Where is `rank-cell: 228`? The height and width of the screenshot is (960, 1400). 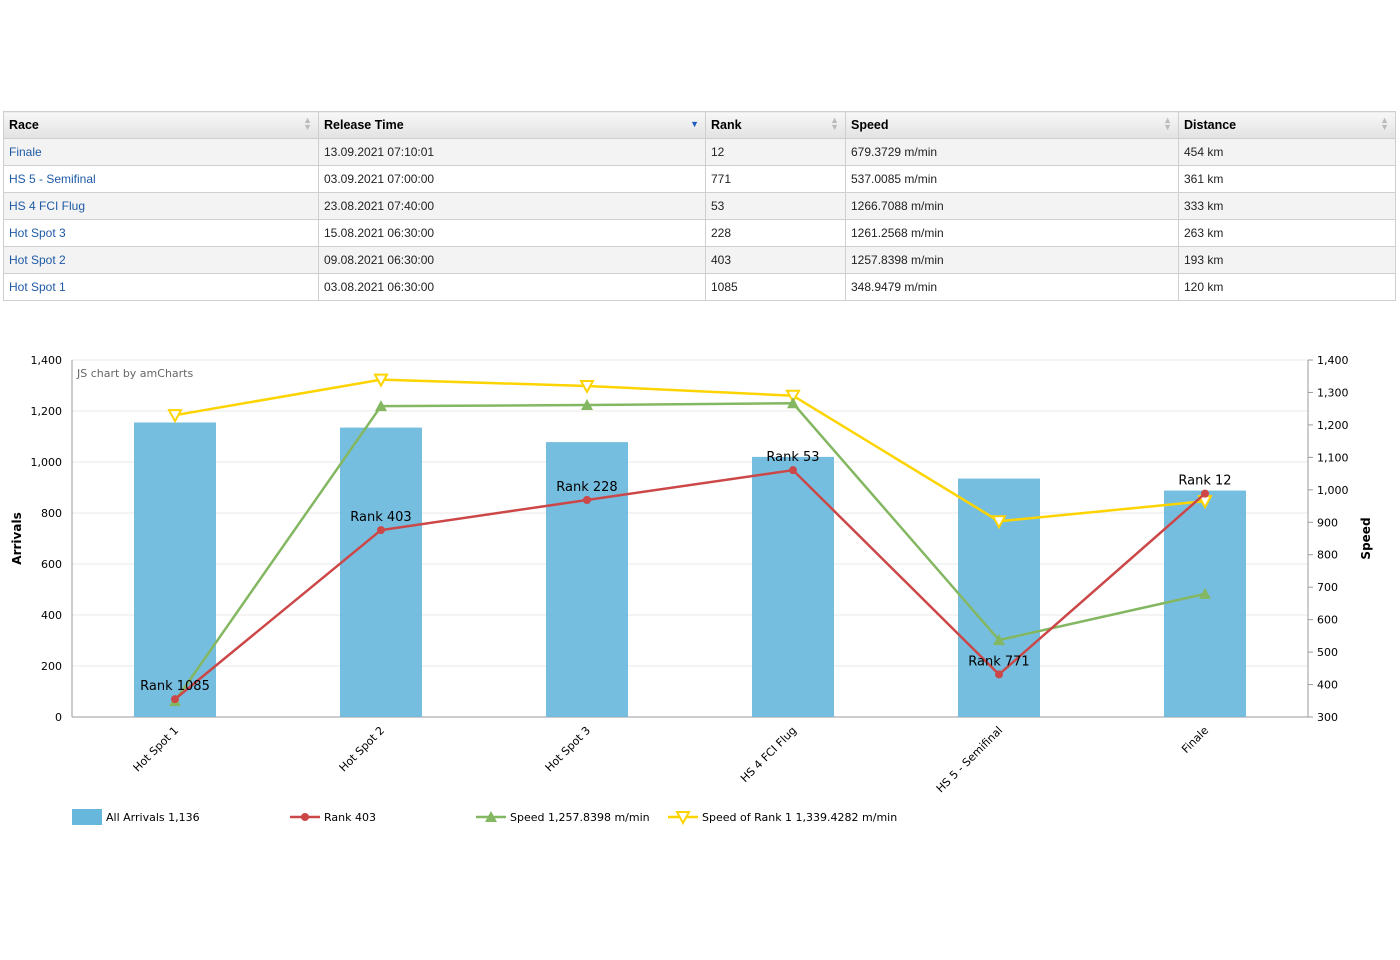
rank-cell: 228 is located at coordinates (775, 233).